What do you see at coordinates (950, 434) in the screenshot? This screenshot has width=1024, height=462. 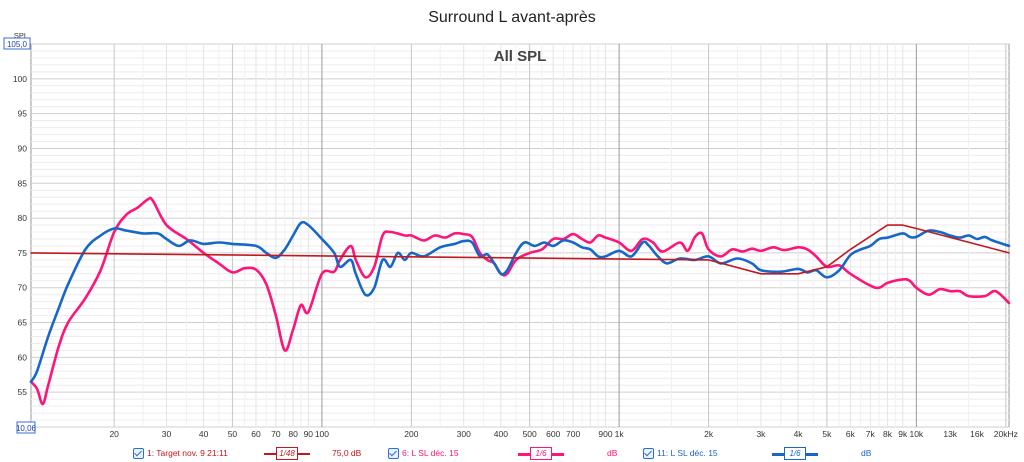 I see `x-tick-label: 13k` at bounding box center [950, 434].